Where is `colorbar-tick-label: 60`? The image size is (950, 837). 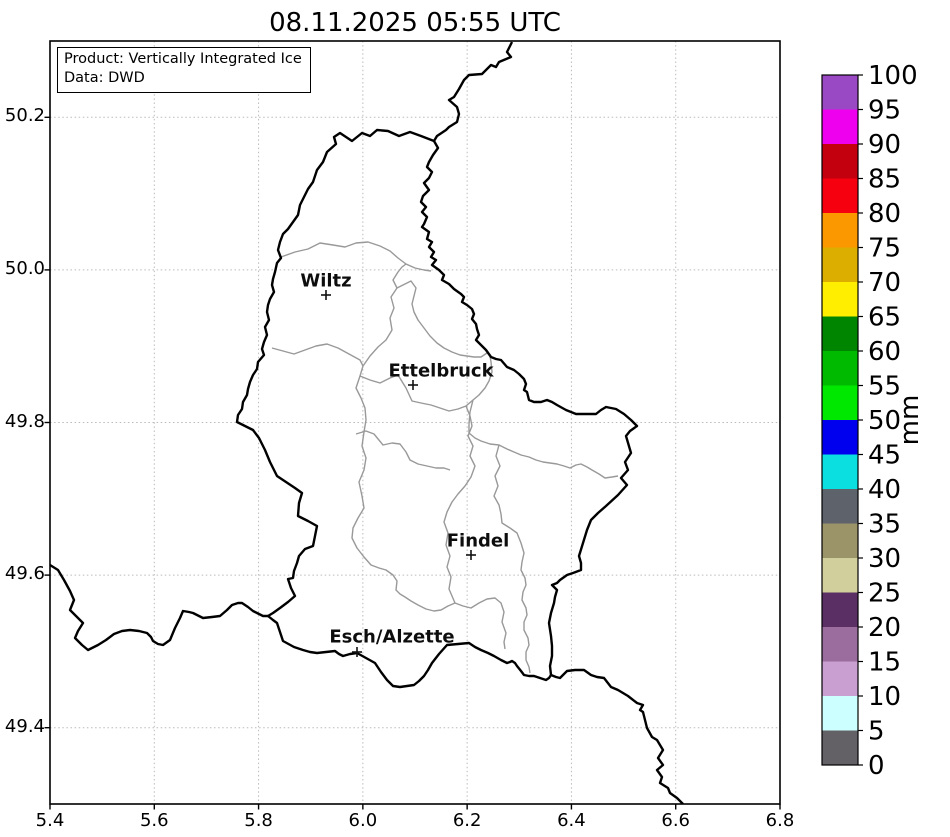
colorbar-tick-label: 60 is located at coordinates (884, 352).